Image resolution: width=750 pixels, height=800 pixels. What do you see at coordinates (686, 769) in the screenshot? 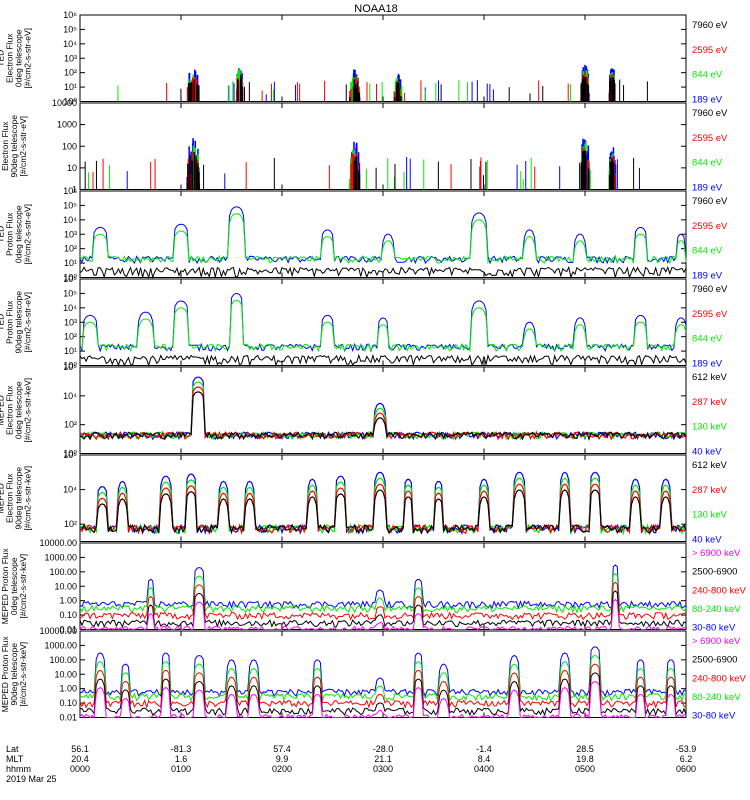
I see `footer-hhmm-value: 0600` at bounding box center [686, 769].